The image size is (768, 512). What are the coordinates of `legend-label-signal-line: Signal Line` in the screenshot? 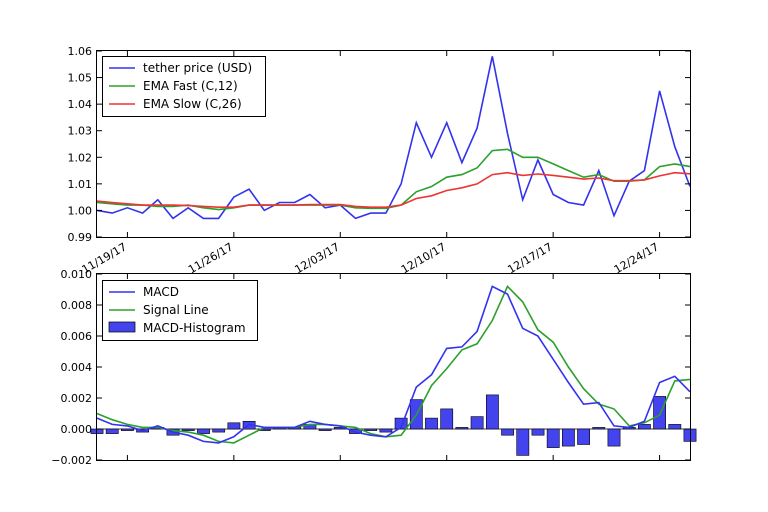 It's located at (176, 310).